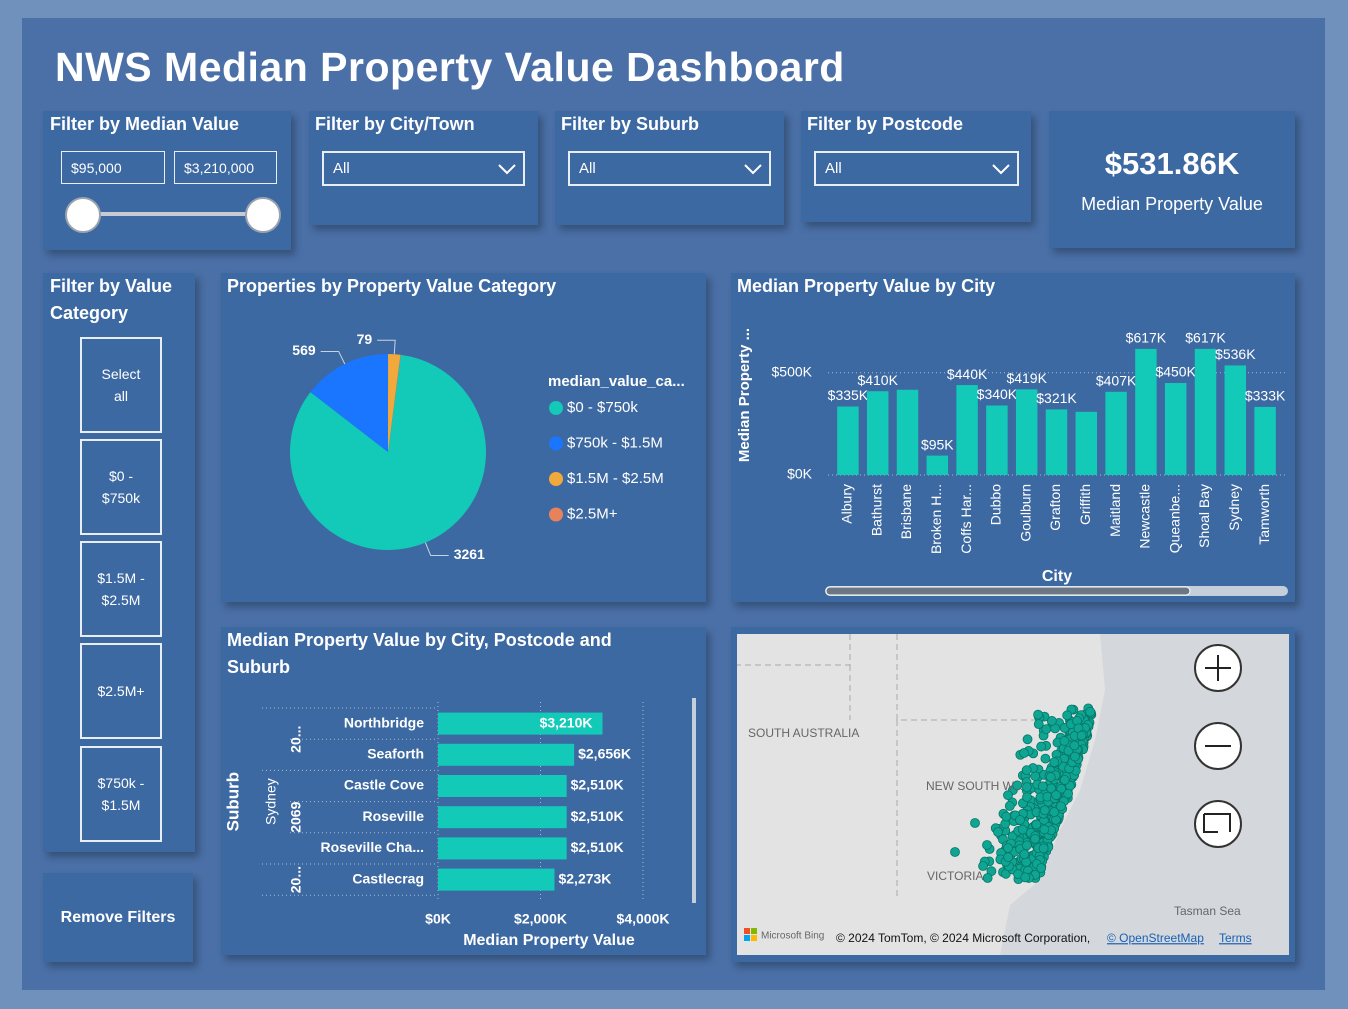 The width and height of the screenshot is (1348, 1009). What do you see at coordinates (121, 487) in the screenshot?
I see `option-button: $0 - $750k` at bounding box center [121, 487].